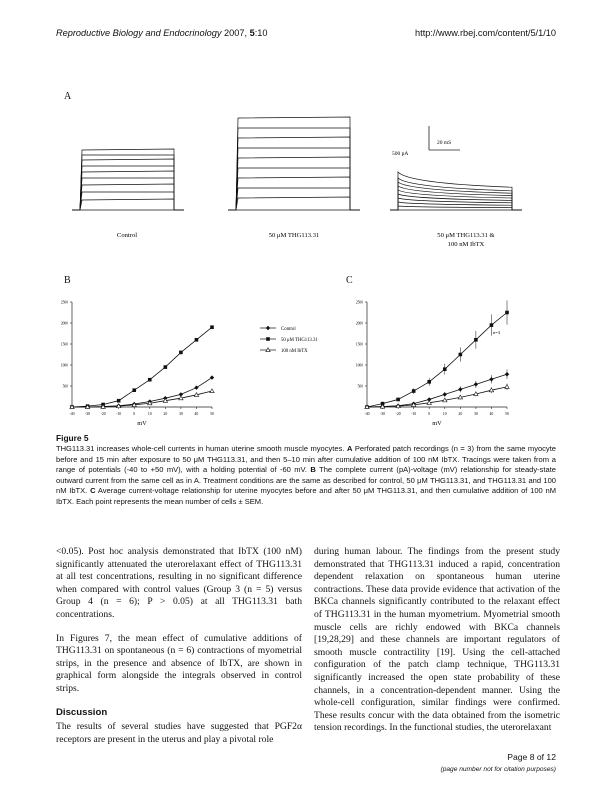  I want to click on caption-run: C, so click(93, 491).